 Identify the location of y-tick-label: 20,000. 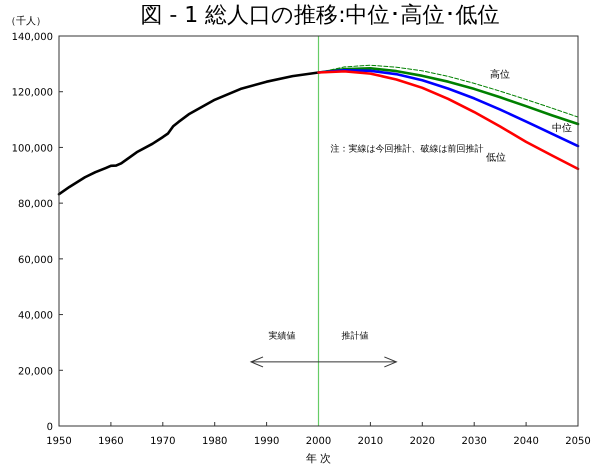
(35, 372).